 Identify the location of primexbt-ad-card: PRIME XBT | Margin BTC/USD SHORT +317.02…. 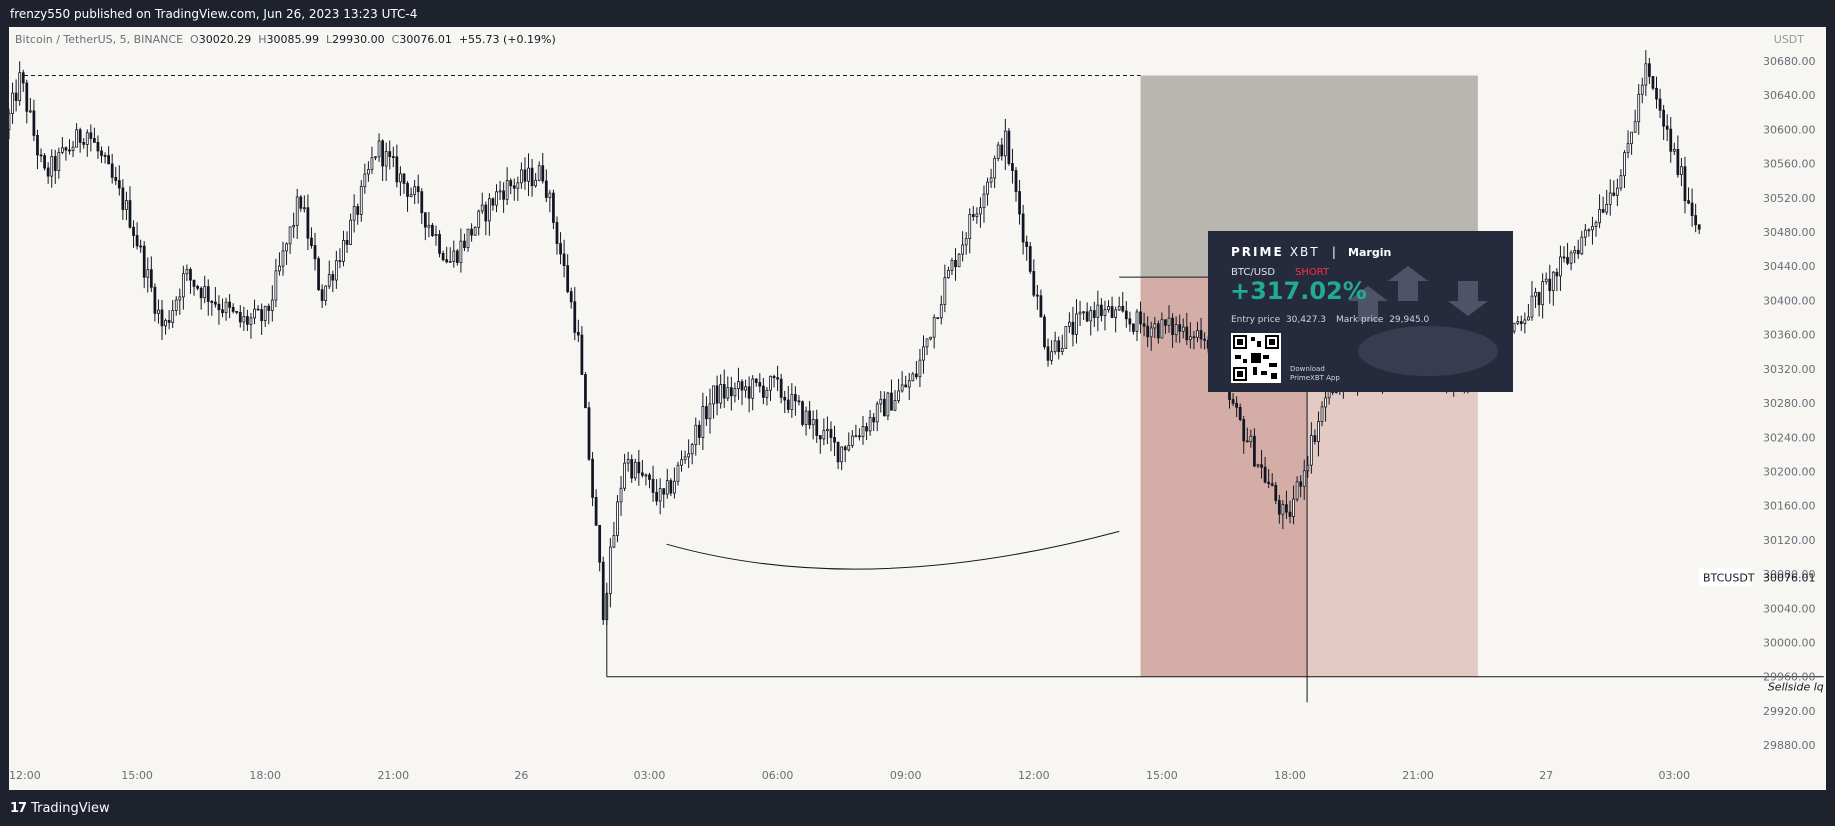
(1360, 311).